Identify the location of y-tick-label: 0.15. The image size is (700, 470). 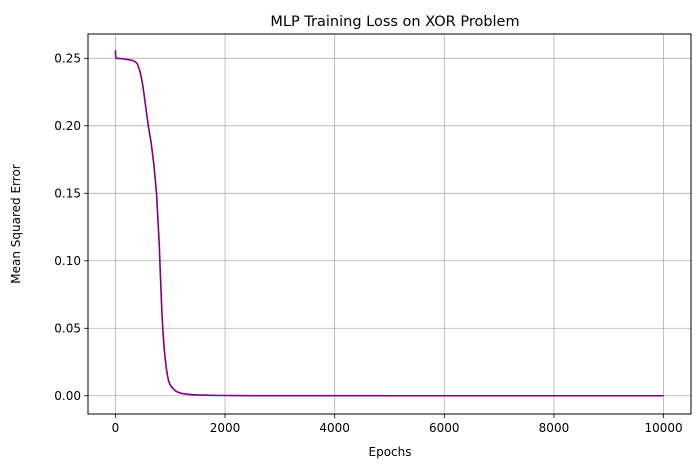
(67, 193).